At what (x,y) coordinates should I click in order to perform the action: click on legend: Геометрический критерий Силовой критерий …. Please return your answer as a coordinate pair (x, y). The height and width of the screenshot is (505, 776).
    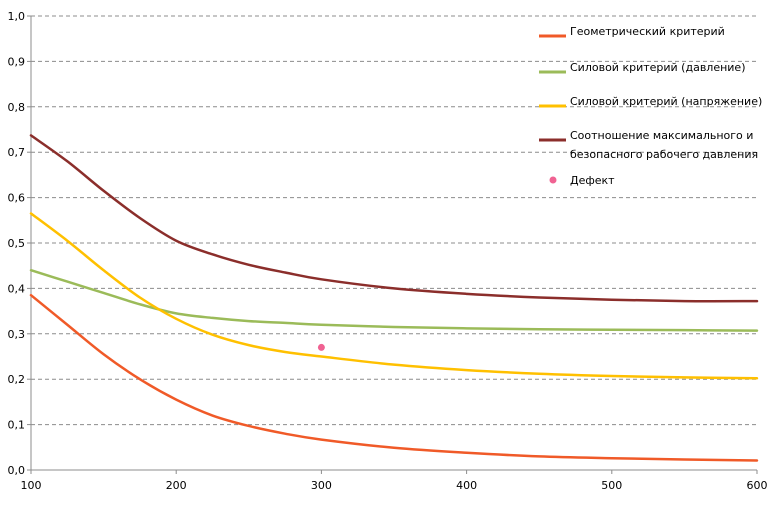
    Looking at the image, I should click on (650, 106).